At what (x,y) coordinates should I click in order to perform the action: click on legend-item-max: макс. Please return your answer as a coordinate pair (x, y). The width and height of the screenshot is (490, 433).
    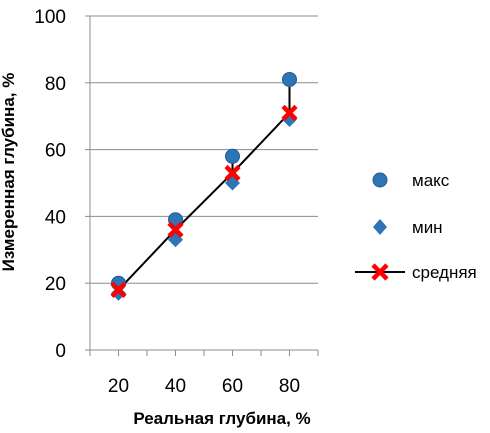
    Looking at the image, I should click on (411, 180).